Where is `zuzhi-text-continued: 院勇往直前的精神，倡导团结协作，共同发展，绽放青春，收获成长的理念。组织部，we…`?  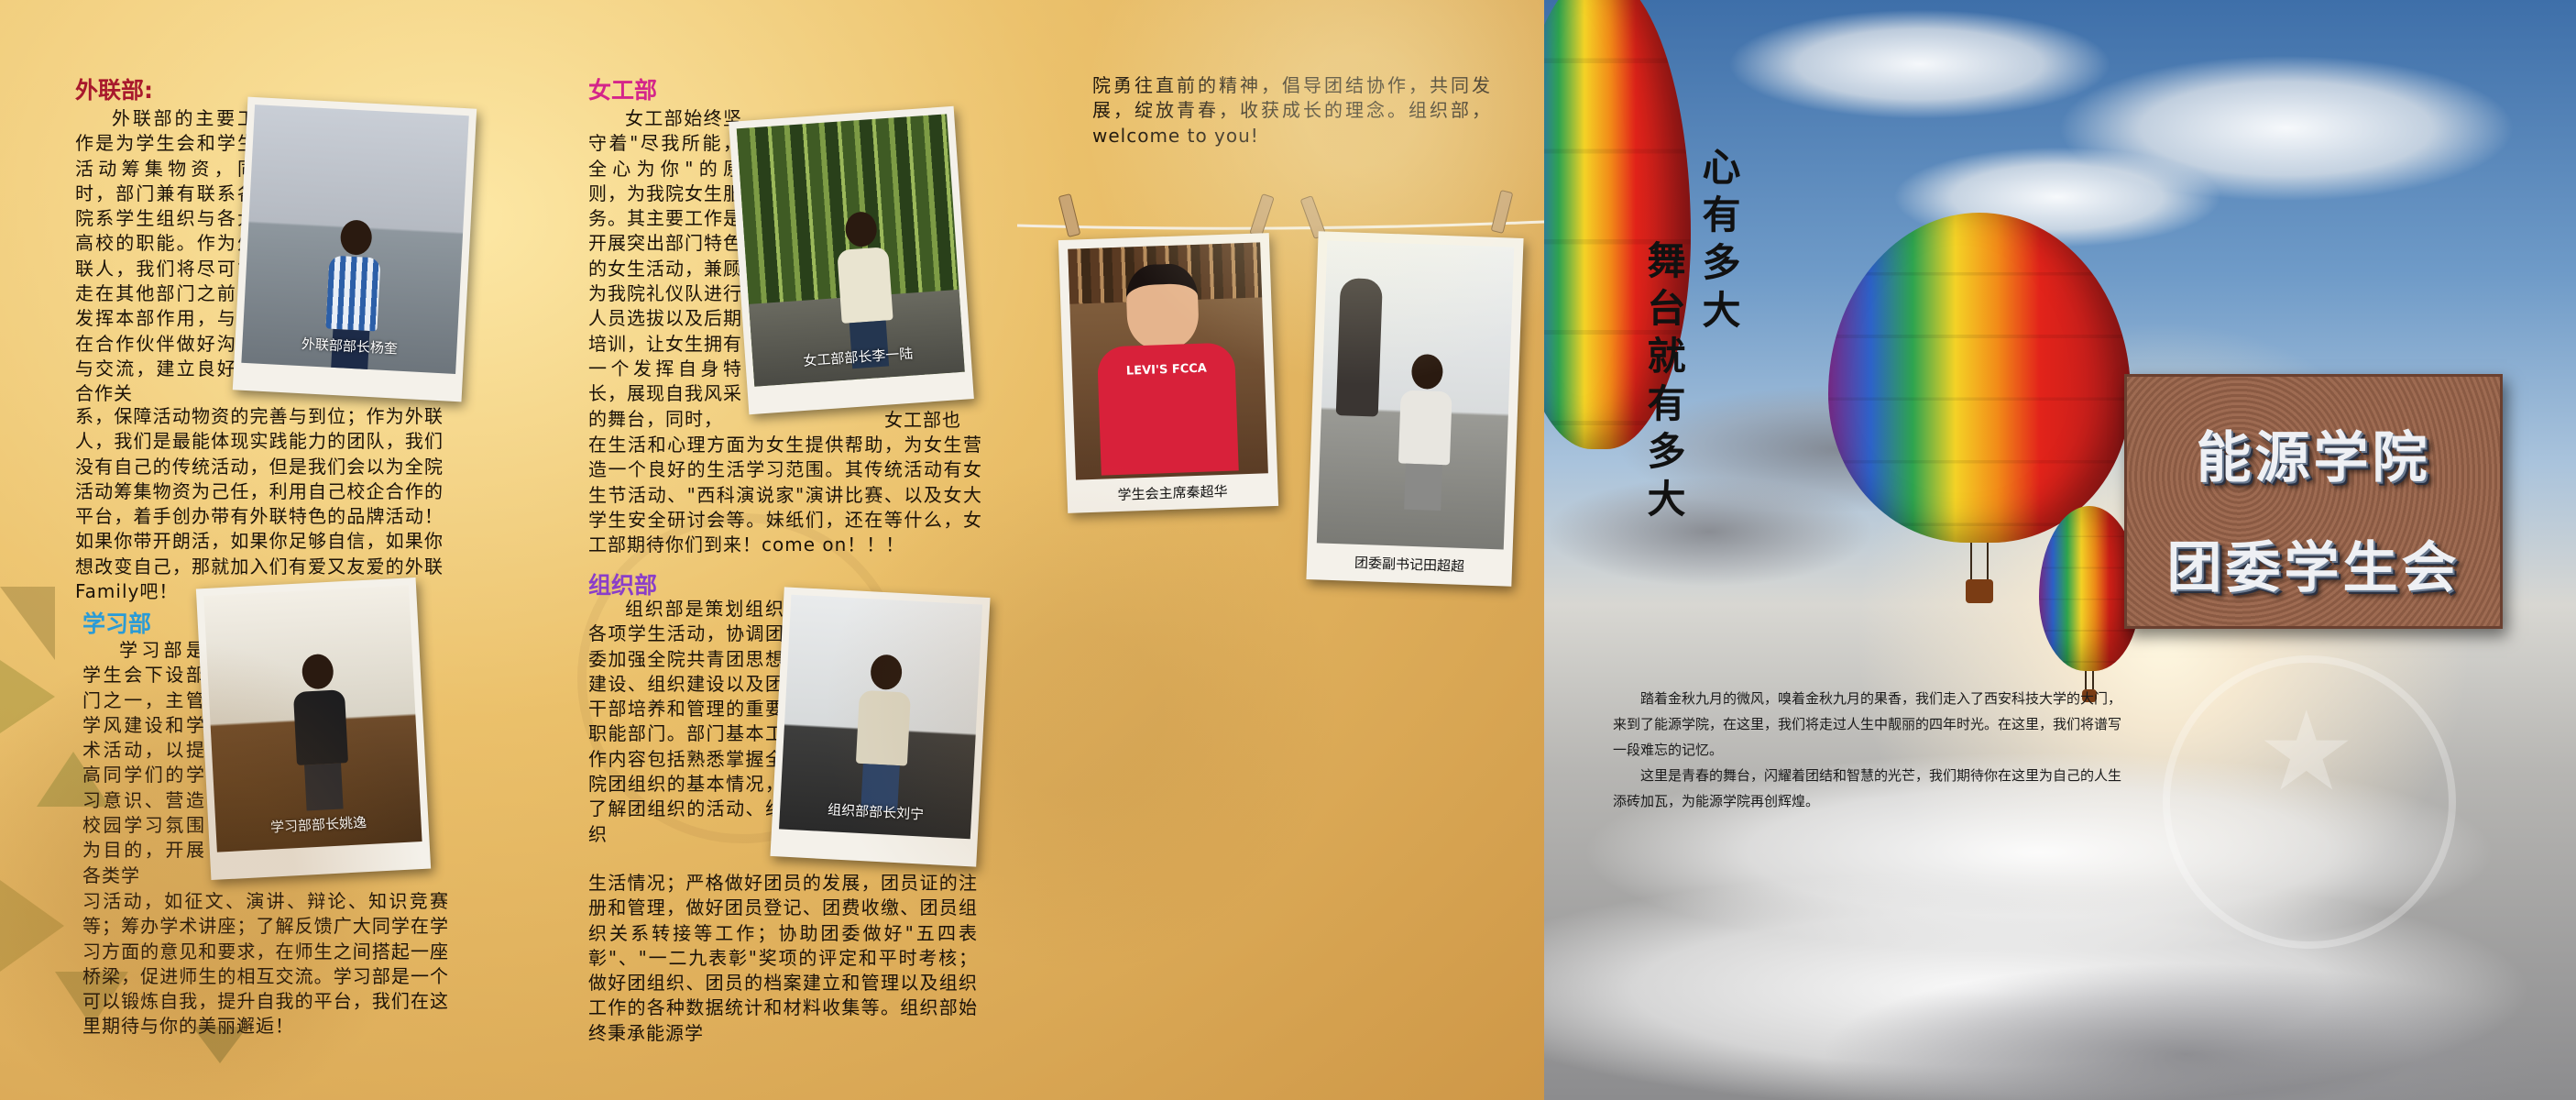 zuzhi-text-continued: 院勇往直前的精神，倡导团结协作，共同发展，绽放青春，收获成长的理念。组织部，we… is located at coordinates (1291, 110).